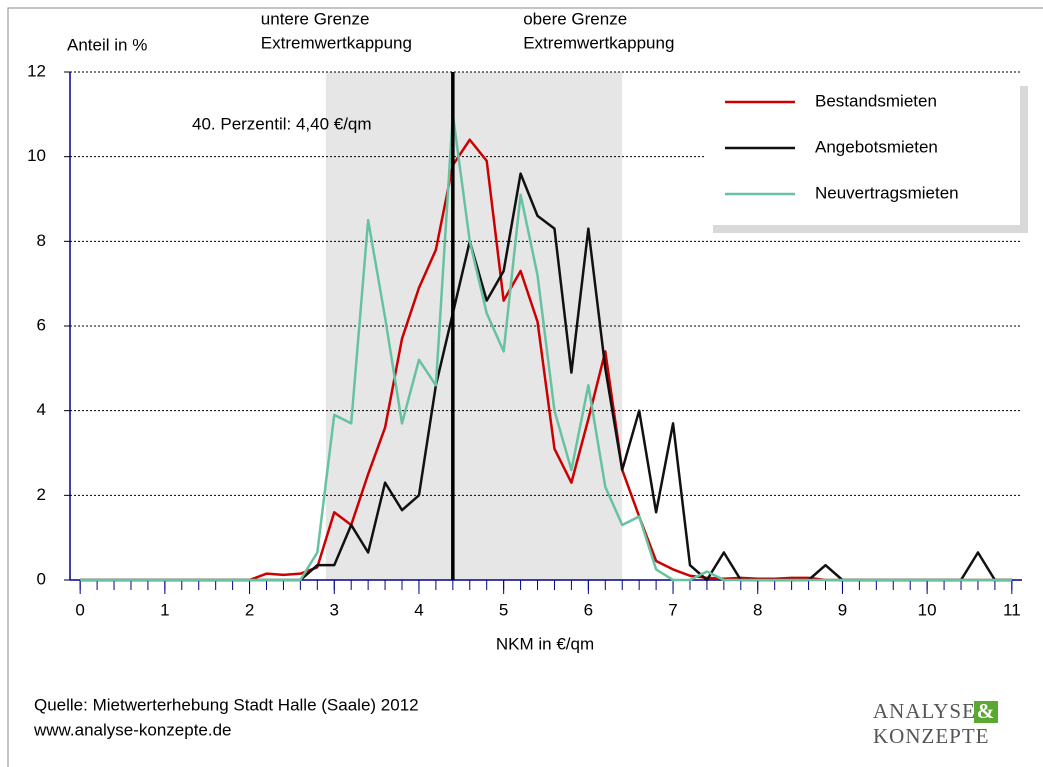  What do you see at coordinates (79, 609) in the screenshot?
I see `x-tick-label: 0` at bounding box center [79, 609].